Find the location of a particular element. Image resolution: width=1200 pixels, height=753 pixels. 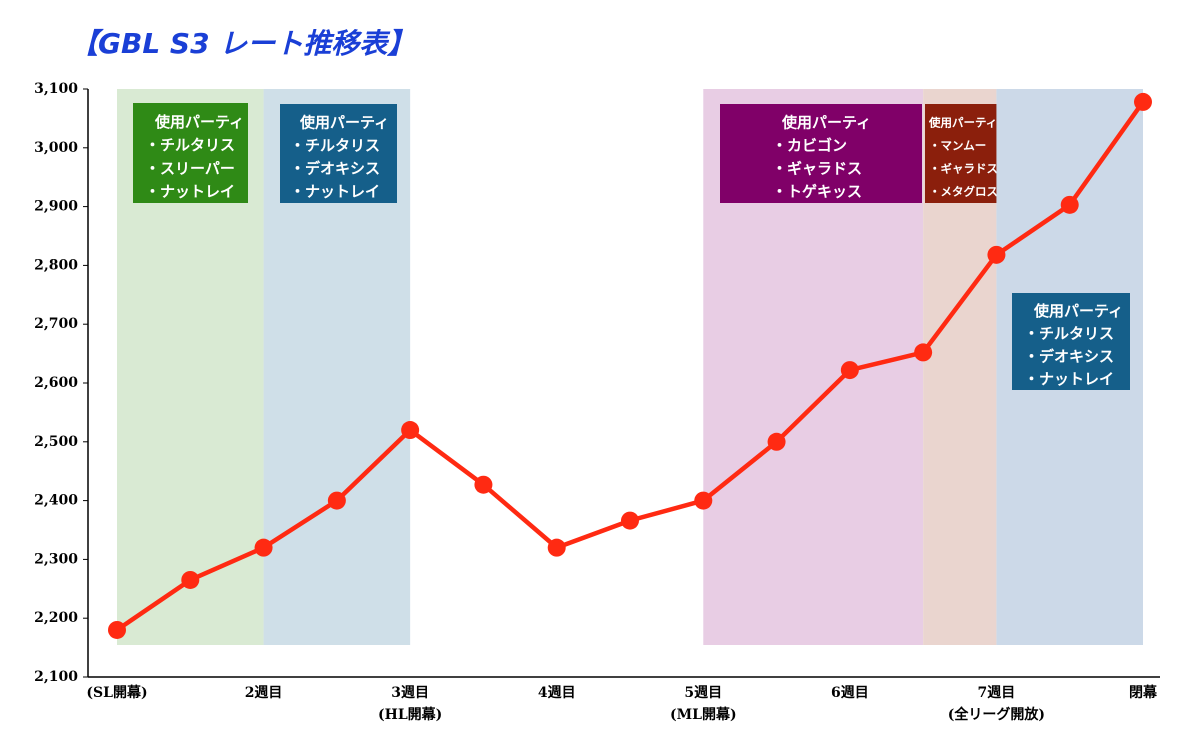

y-tick-label: 2,800 is located at coordinates (56, 265).